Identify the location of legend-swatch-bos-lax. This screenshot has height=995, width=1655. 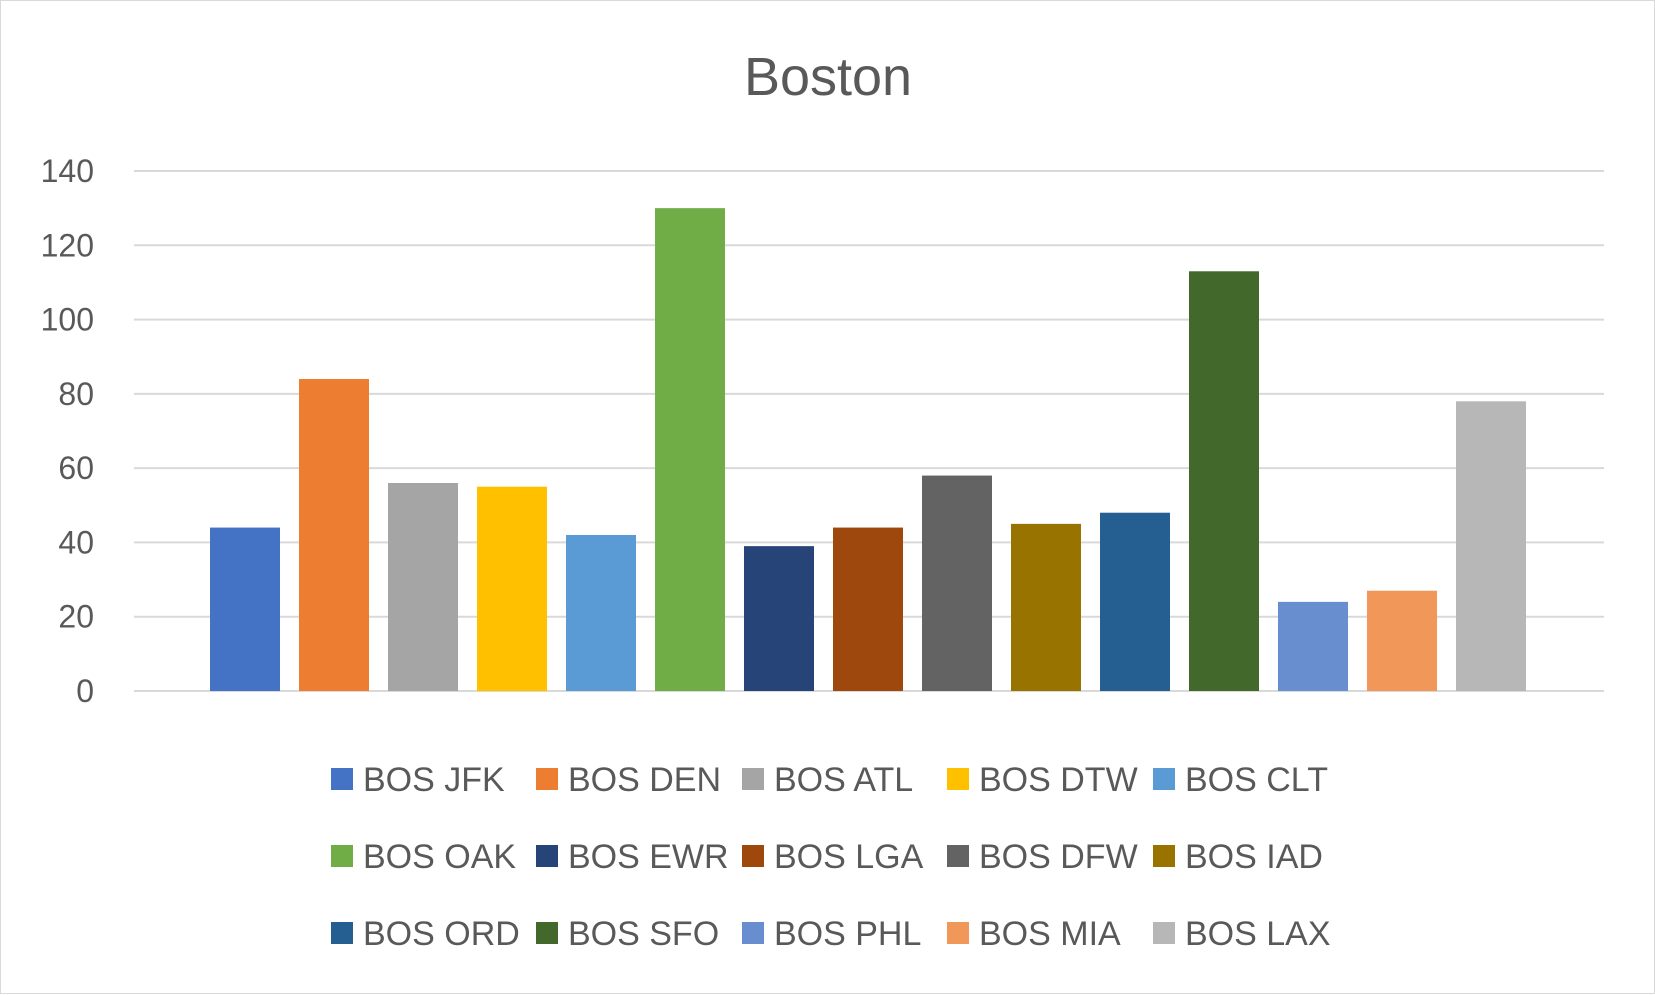
(1164, 933).